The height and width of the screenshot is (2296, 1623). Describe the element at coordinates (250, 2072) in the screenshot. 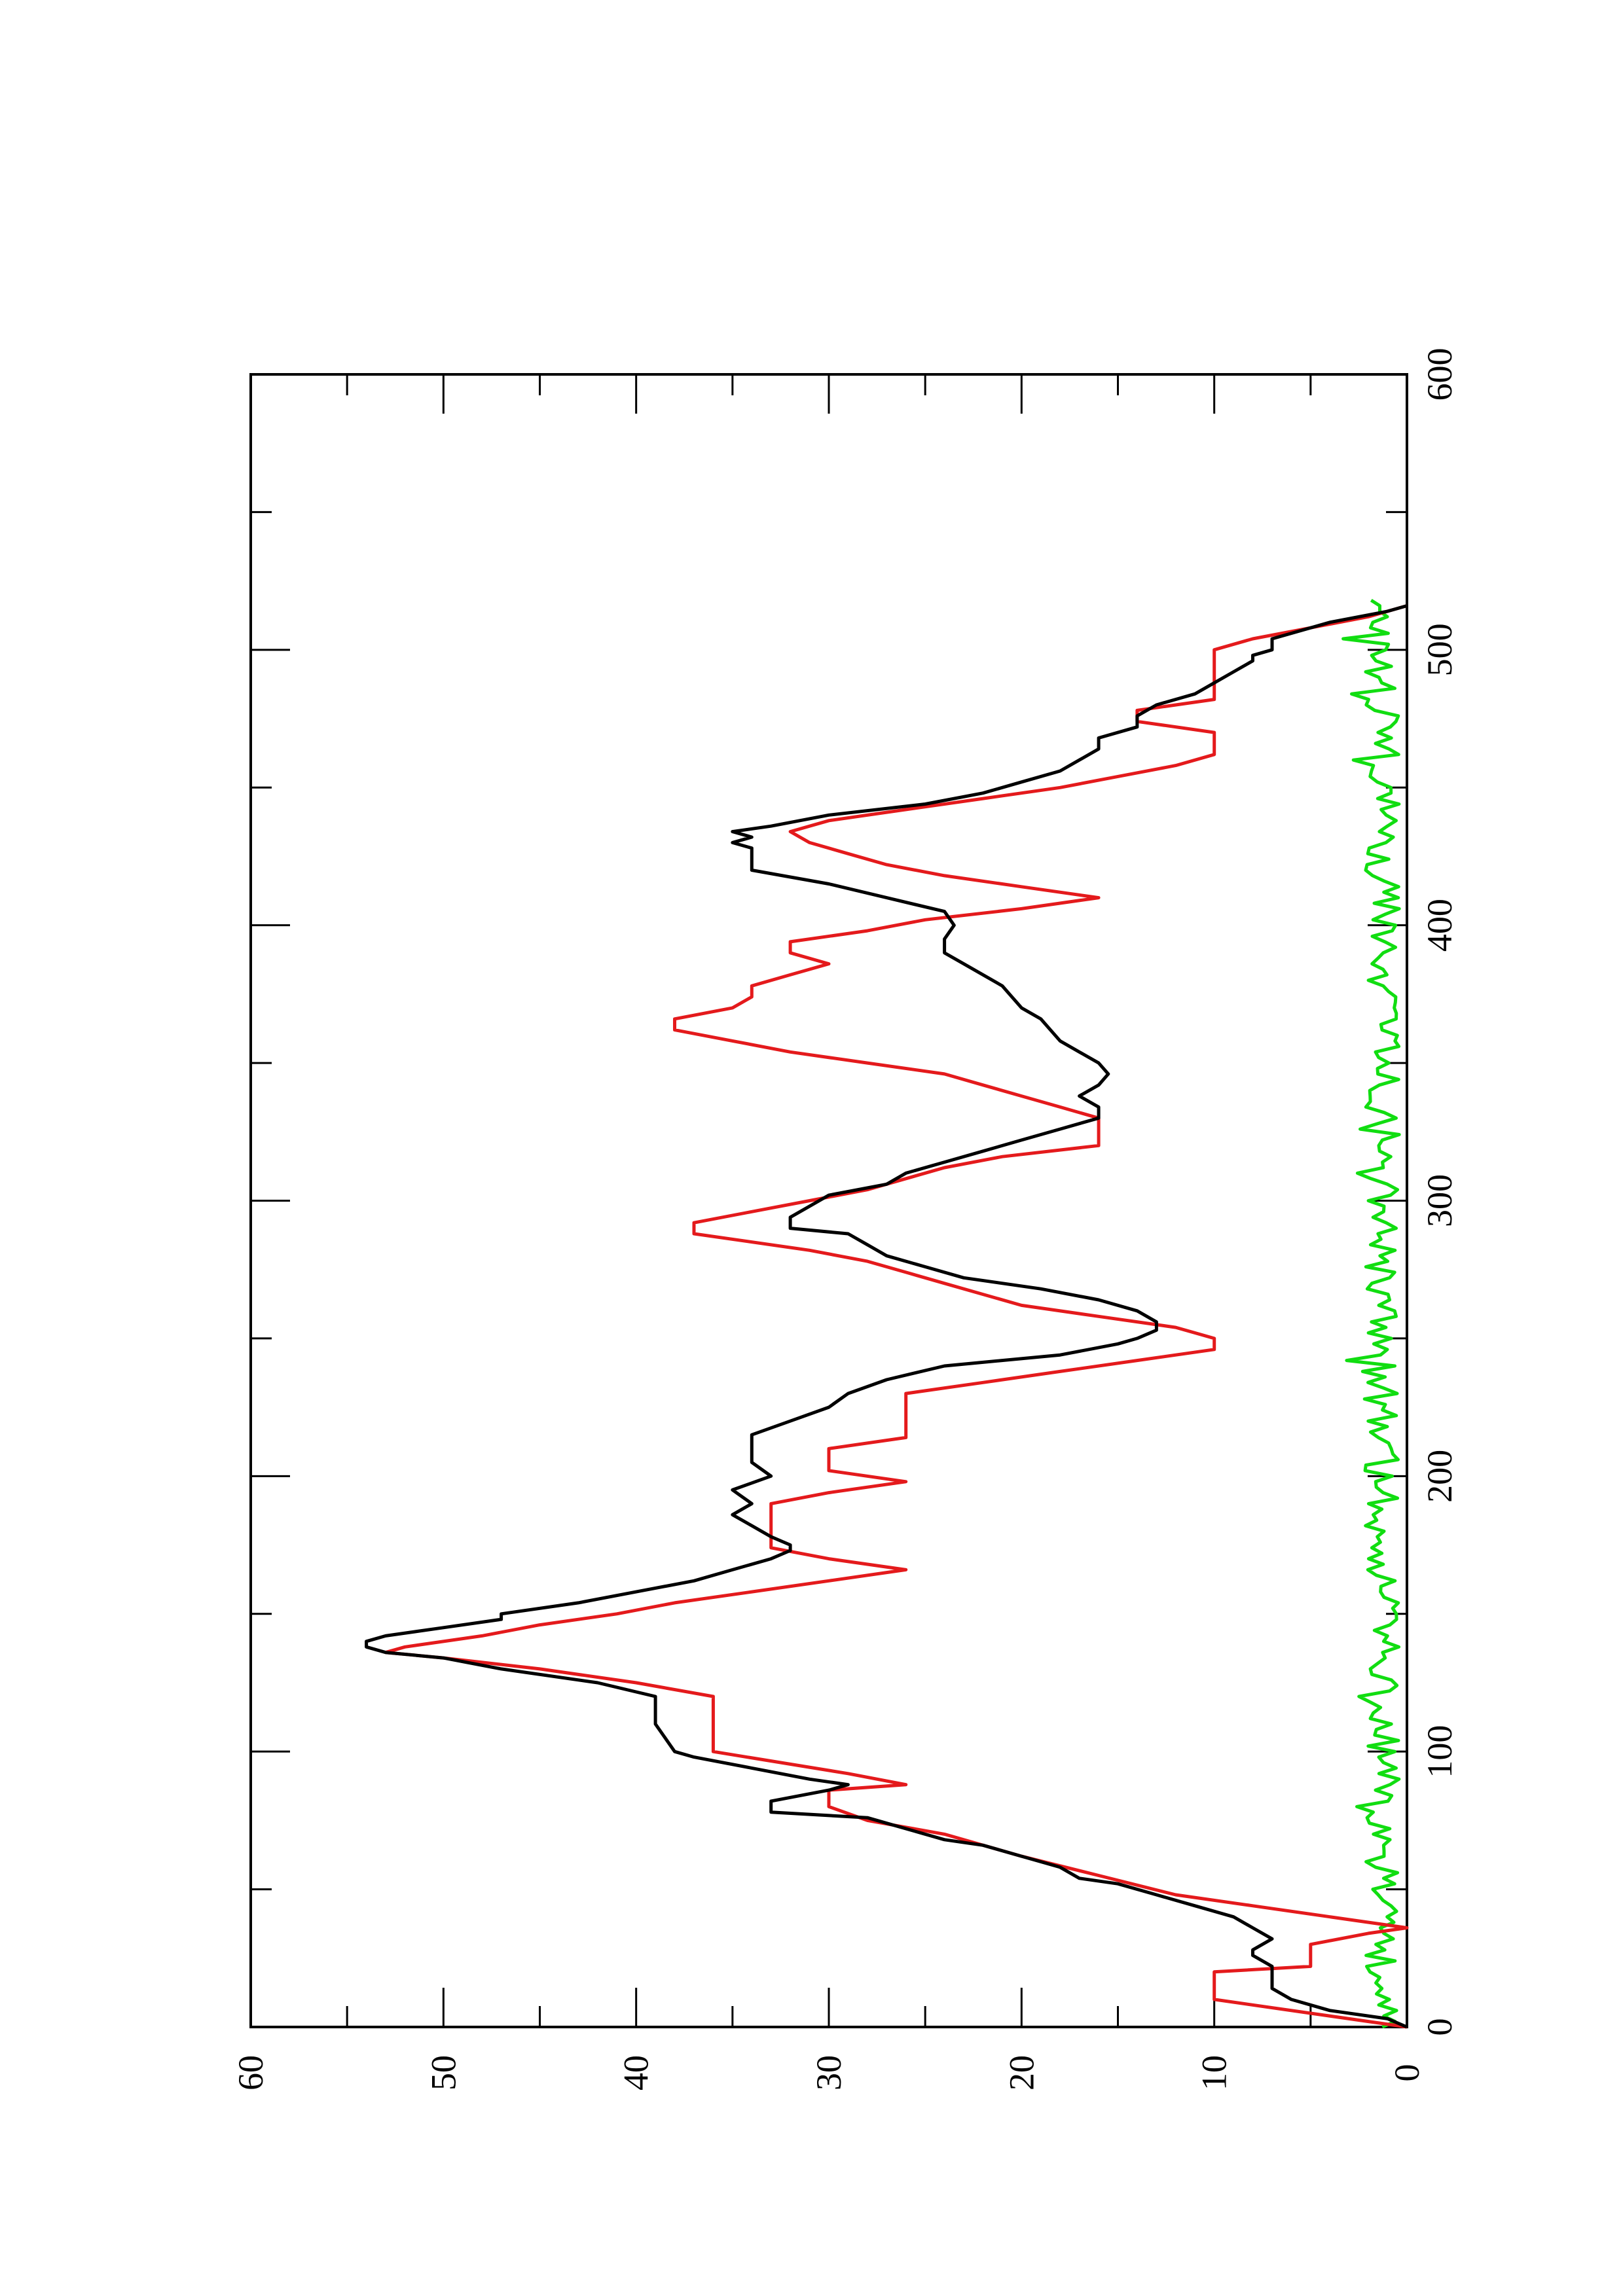

I see `y-tick-label: 60` at that location.